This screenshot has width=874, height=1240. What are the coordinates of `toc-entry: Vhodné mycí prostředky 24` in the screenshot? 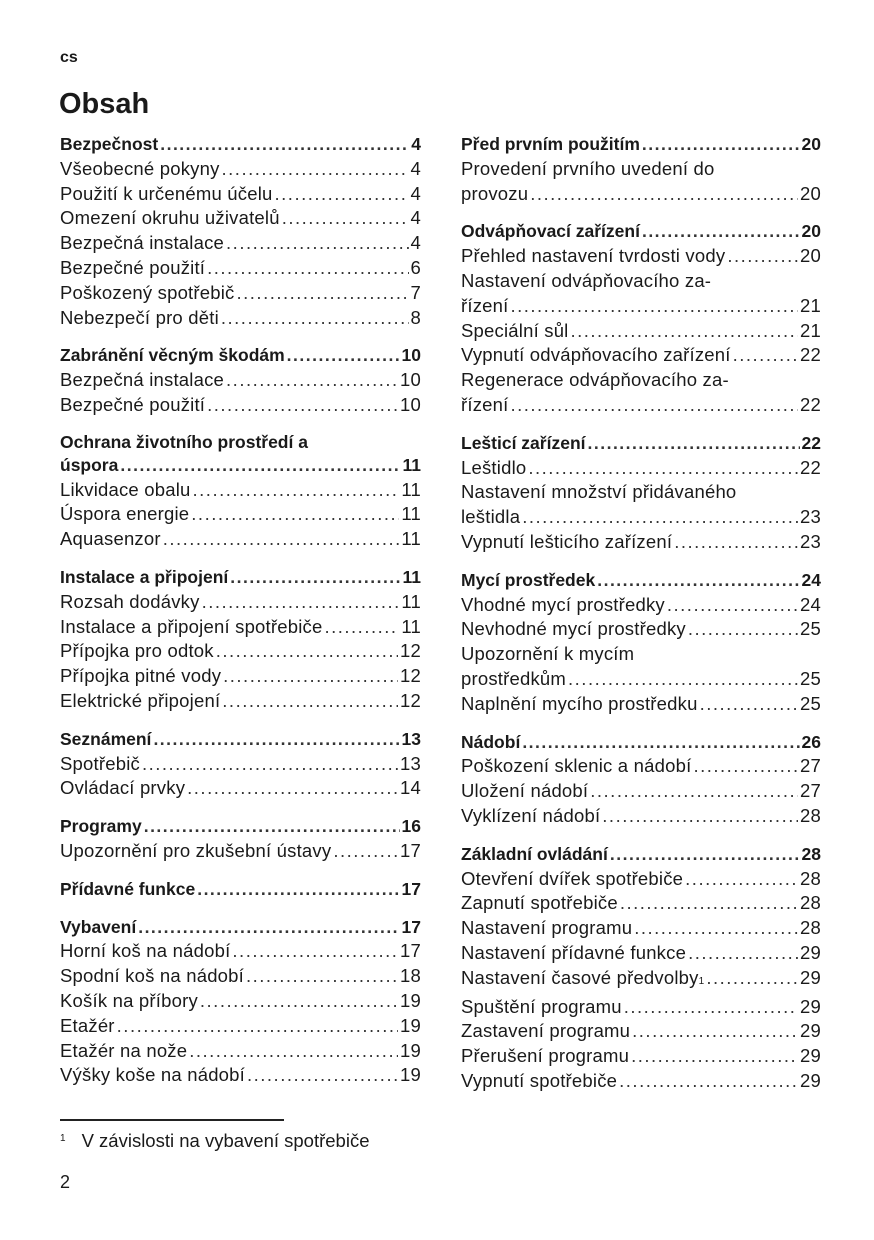 It's located at (641, 605).